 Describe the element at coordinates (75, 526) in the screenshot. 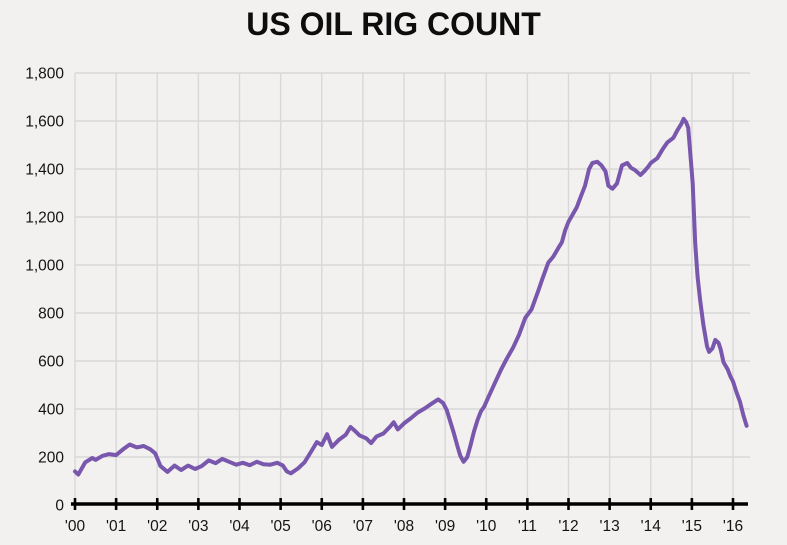

I see `x-tick-label: '00` at that location.